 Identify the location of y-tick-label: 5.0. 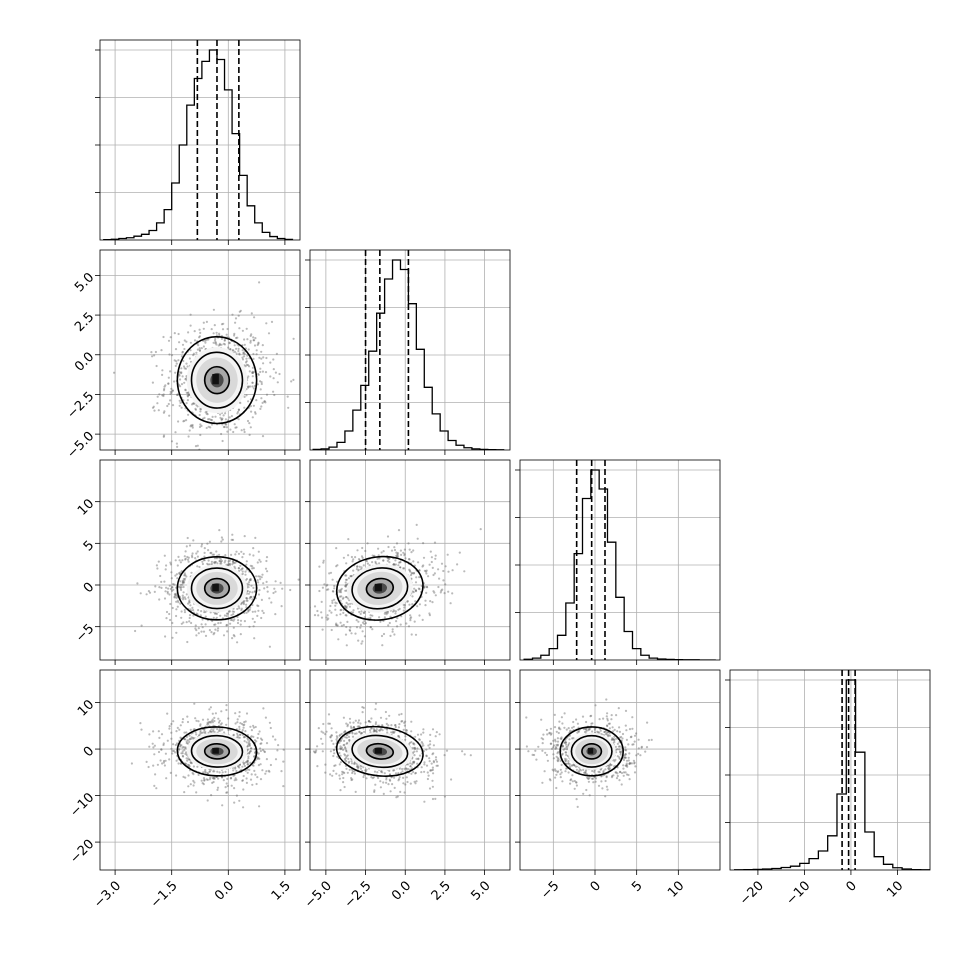
(84, 282).